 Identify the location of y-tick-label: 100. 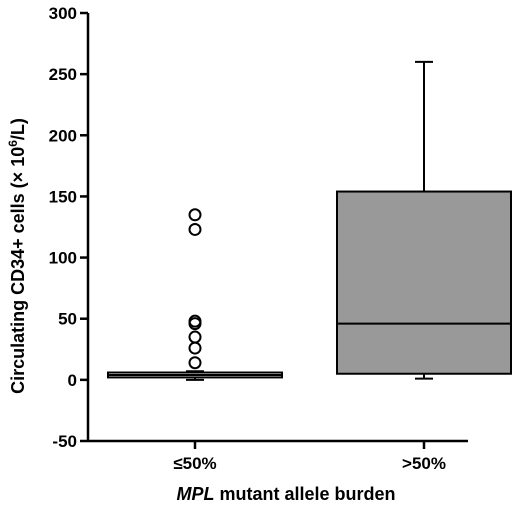
(63, 258).